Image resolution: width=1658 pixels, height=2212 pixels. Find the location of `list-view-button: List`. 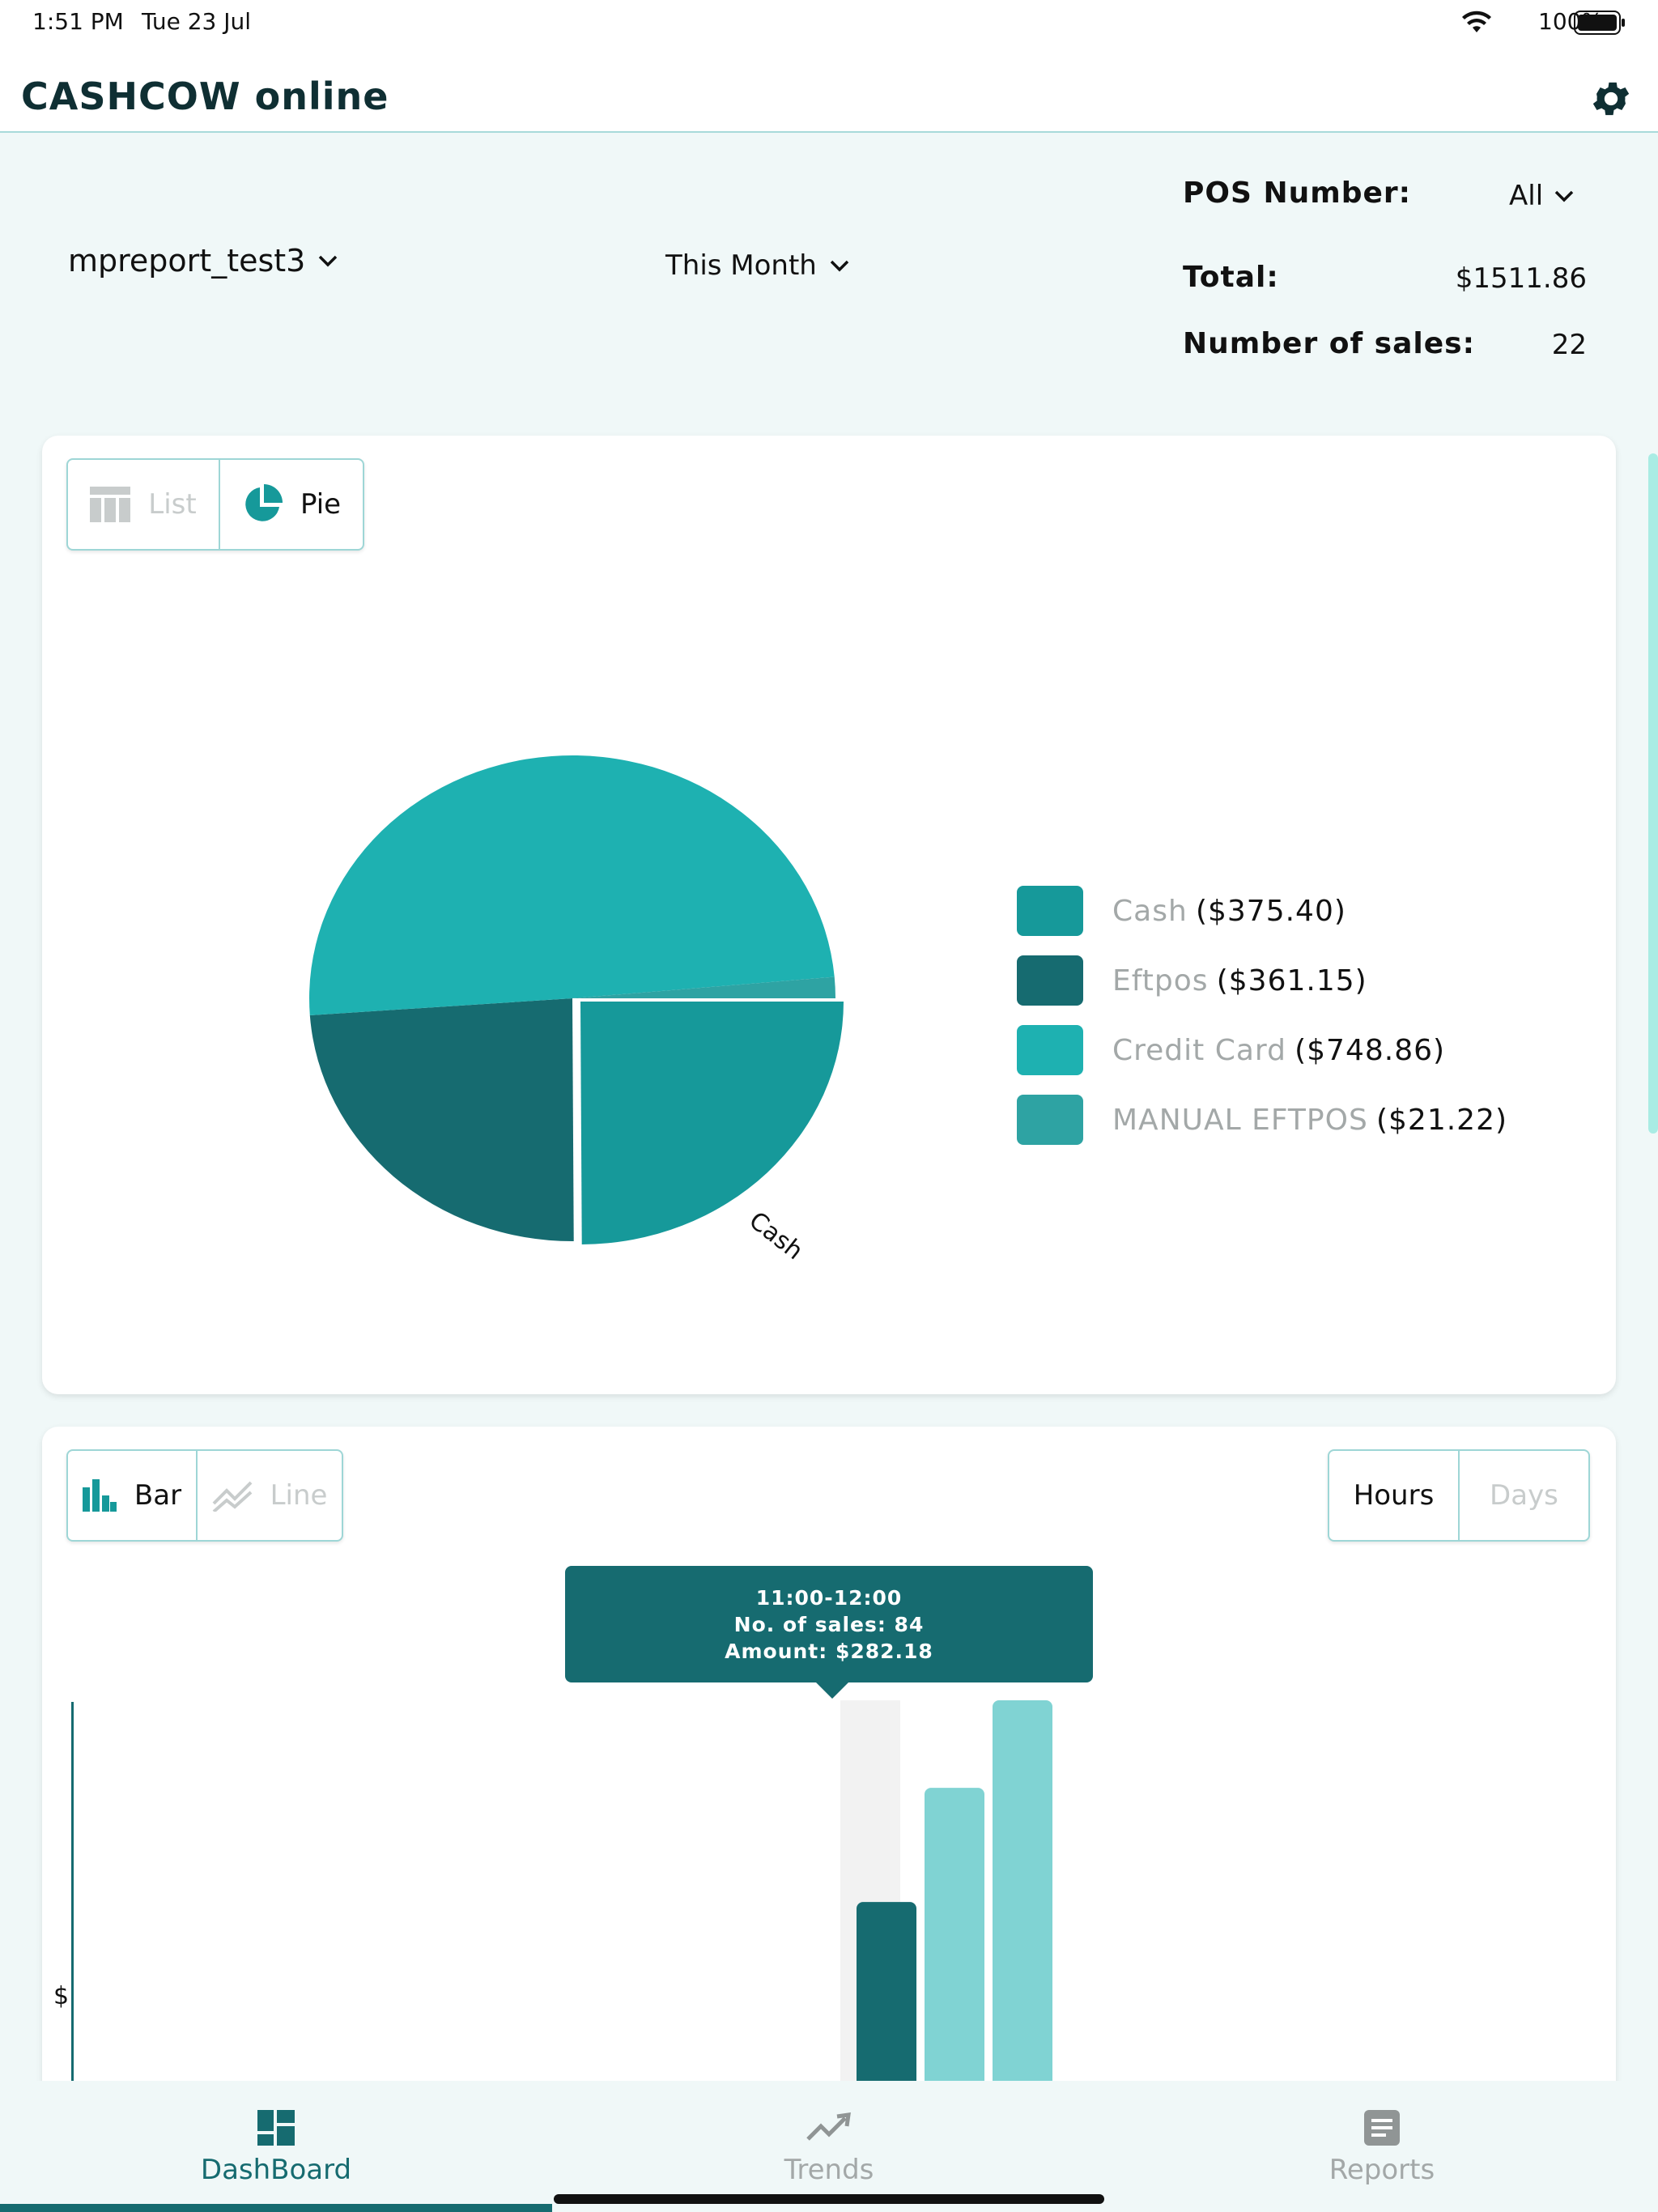

list-view-button: List is located at coordinates (143, 505).